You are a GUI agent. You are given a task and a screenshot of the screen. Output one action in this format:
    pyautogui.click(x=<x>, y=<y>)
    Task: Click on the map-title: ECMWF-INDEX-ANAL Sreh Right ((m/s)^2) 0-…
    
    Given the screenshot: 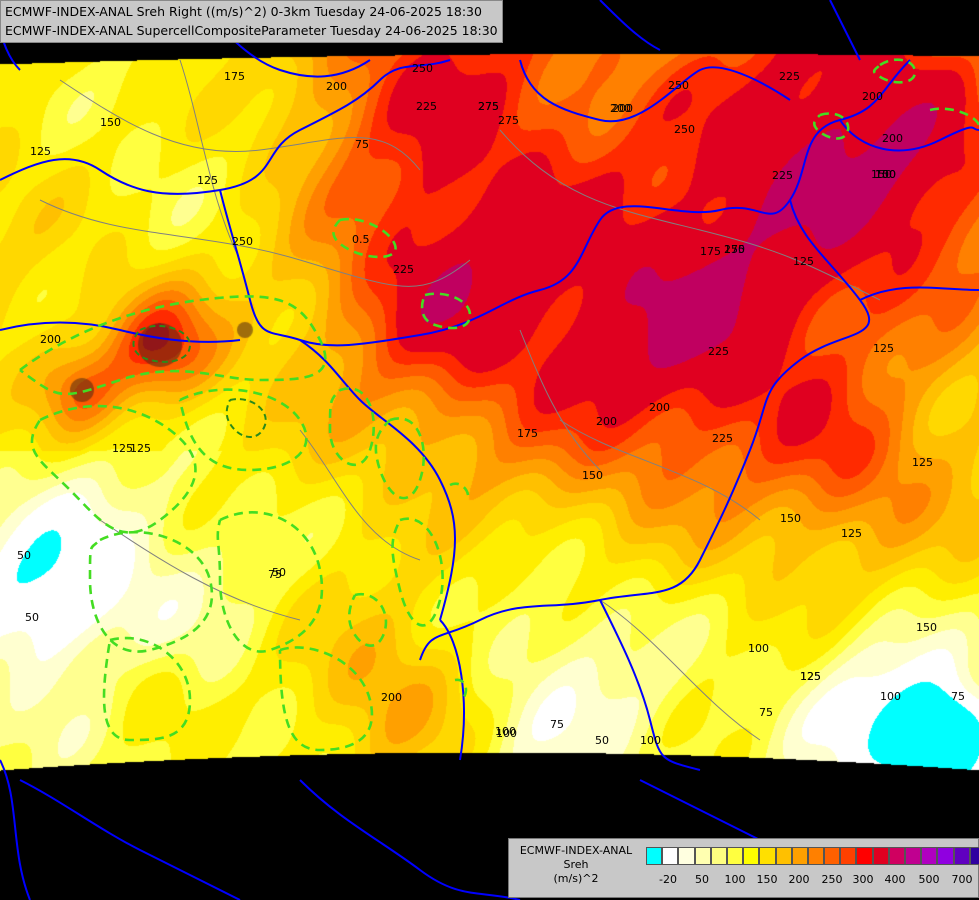 What is the action you would take?
    pyautogui.click(x=251, y=21)
    